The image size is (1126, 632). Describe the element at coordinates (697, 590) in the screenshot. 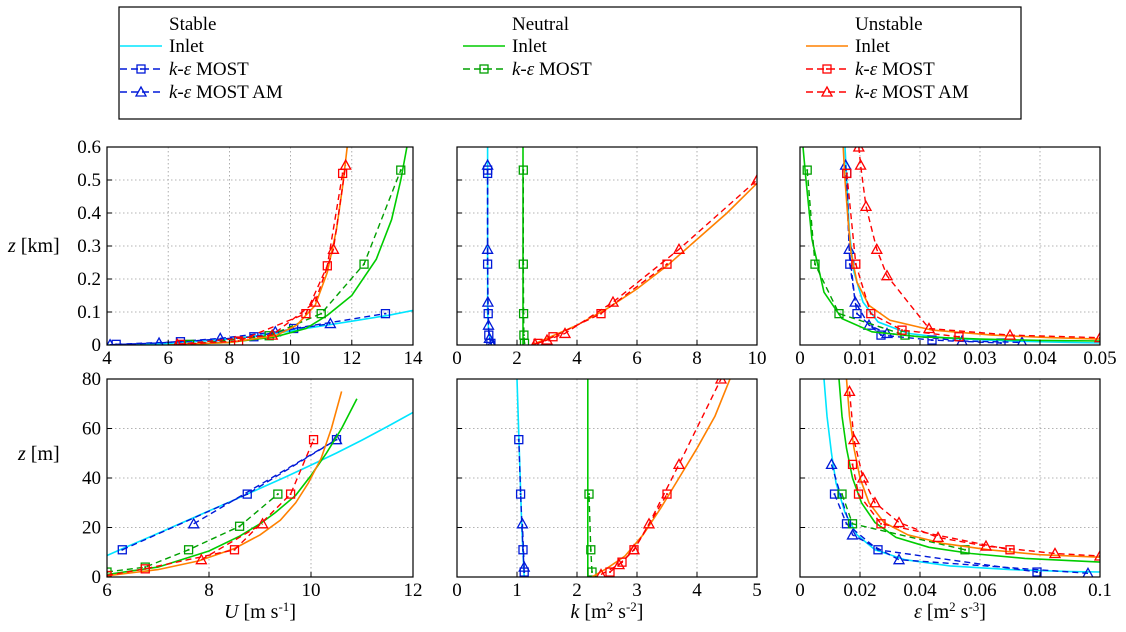

I see `x-tick-label: 4` at that location.